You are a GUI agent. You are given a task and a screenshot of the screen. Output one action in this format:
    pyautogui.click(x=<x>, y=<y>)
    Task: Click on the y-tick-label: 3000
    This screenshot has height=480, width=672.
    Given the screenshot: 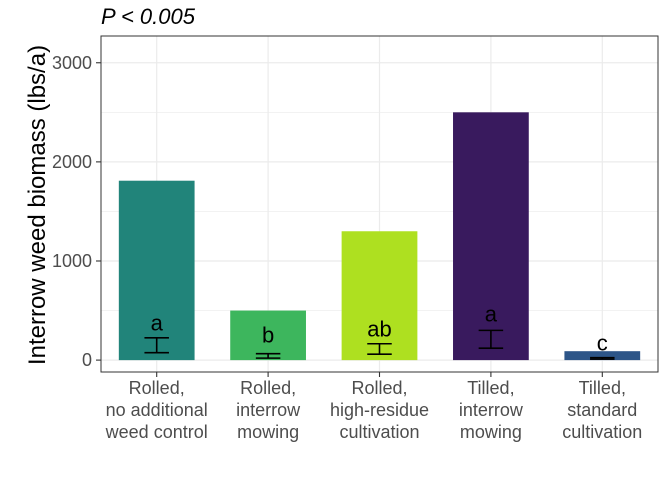 What is the action you would take?
    pyautogui.click(x=72, y=63)
    